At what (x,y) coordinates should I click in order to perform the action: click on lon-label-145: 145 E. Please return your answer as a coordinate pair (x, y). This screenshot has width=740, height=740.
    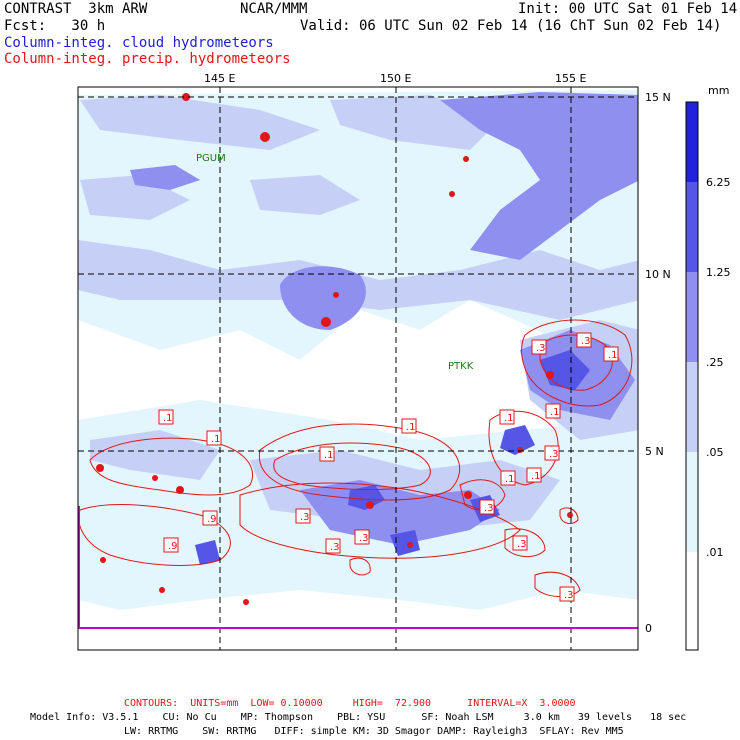
    Looking at the image, I should click on (219, 78).